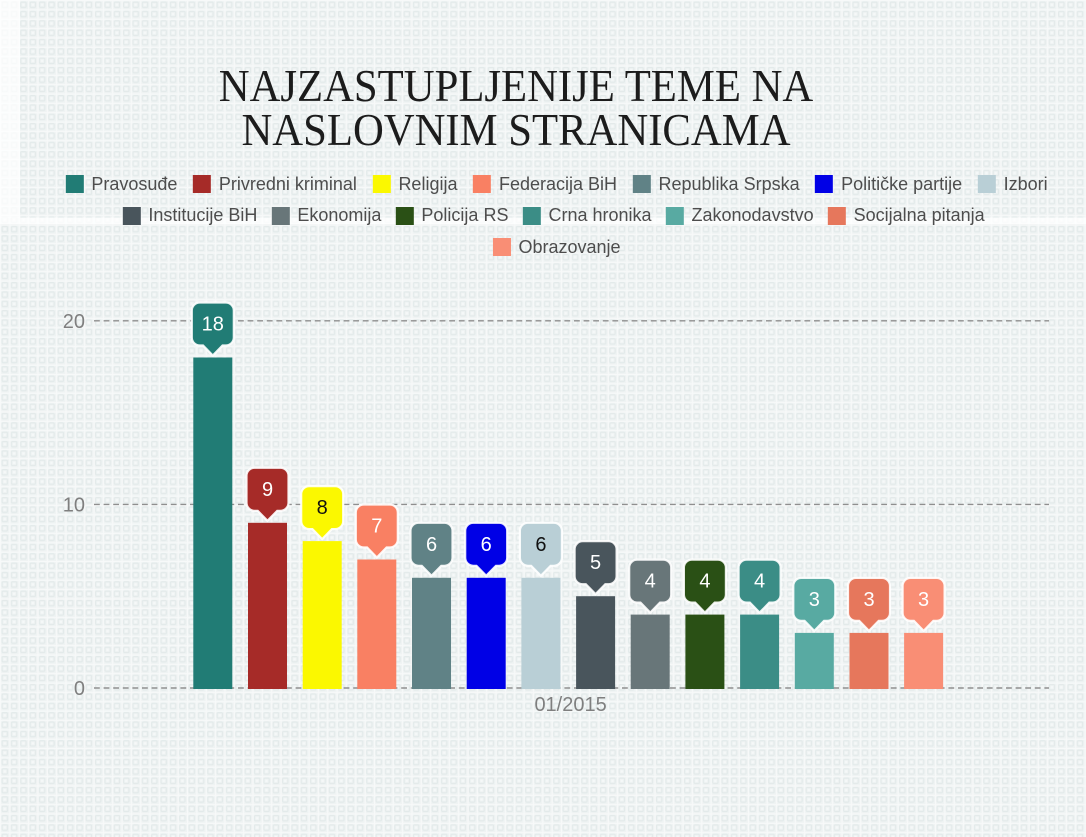  Describe the element at coordinates (213, 325) in the screenshot. I see `svg-text: 18` at that location.